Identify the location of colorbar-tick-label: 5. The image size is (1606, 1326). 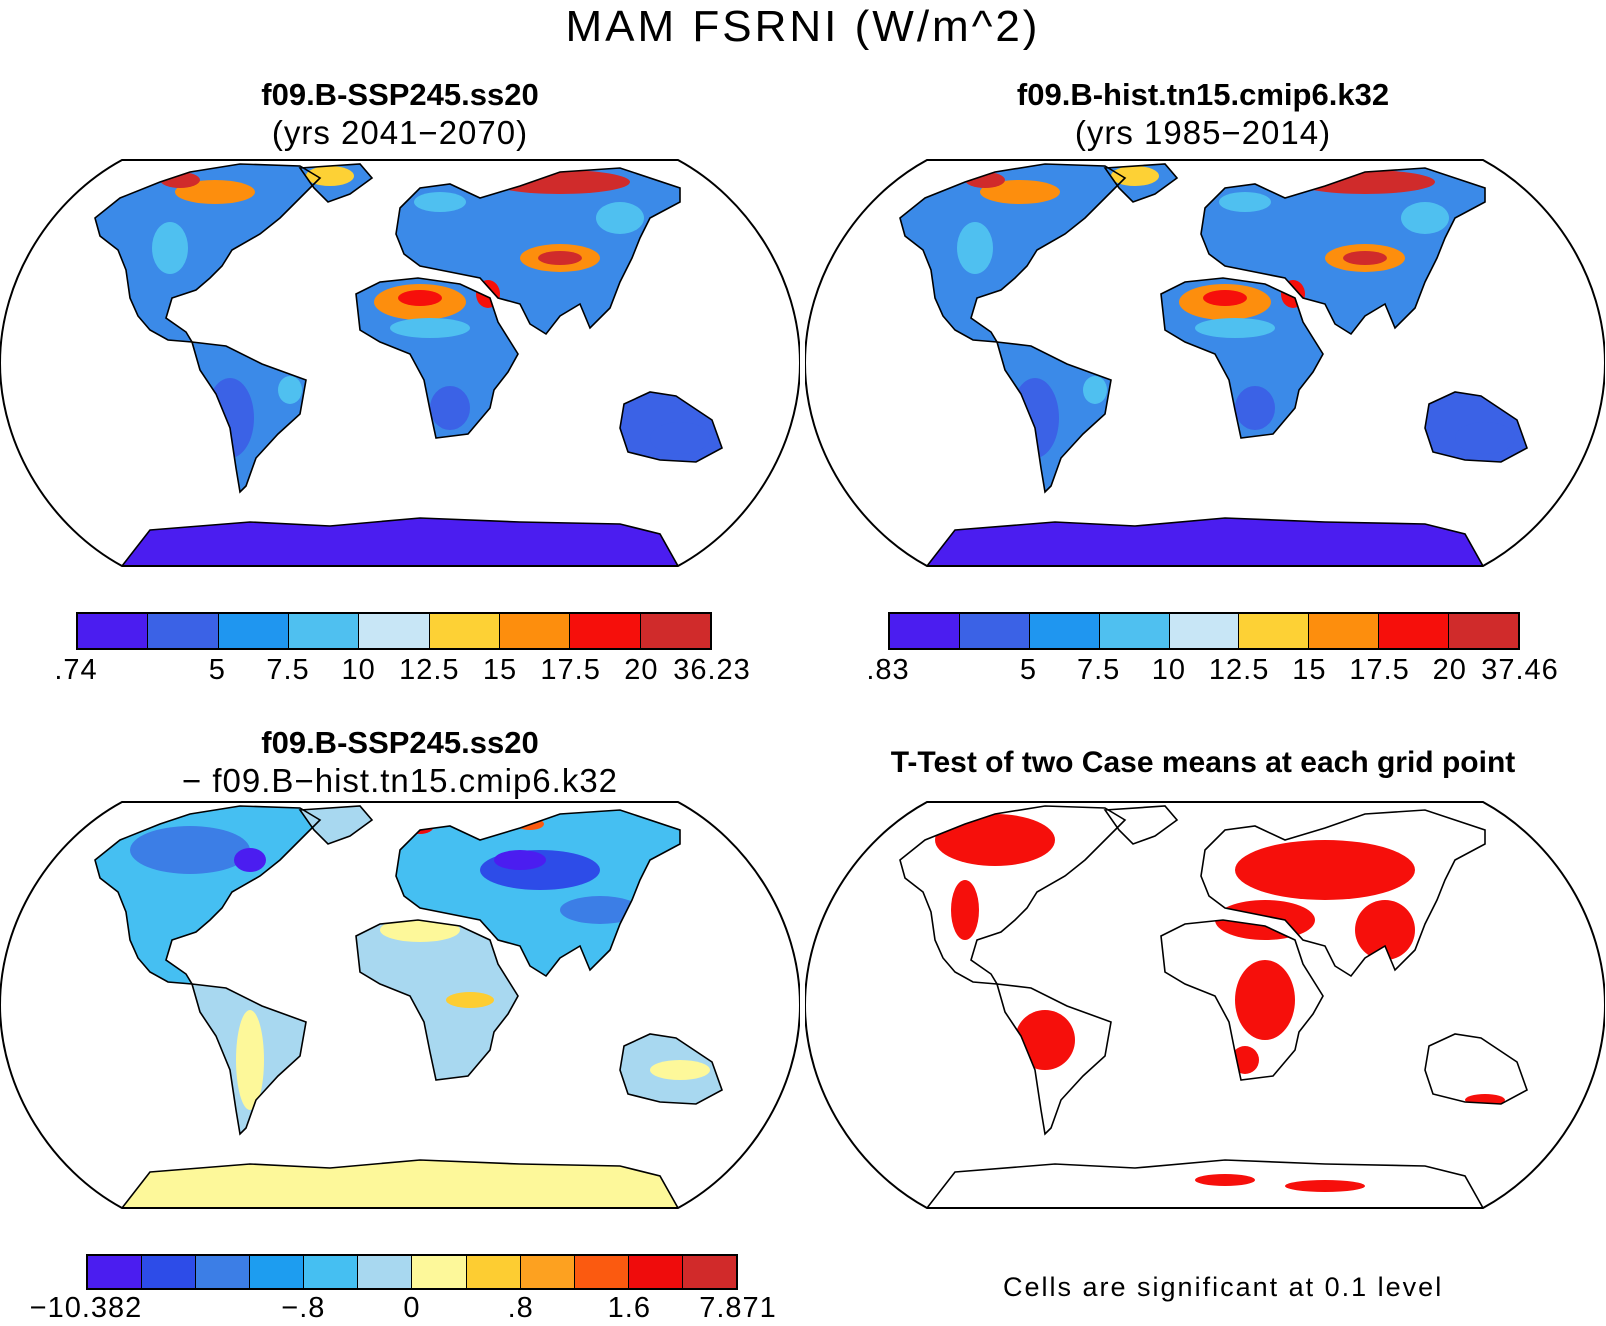
(1028, 670).